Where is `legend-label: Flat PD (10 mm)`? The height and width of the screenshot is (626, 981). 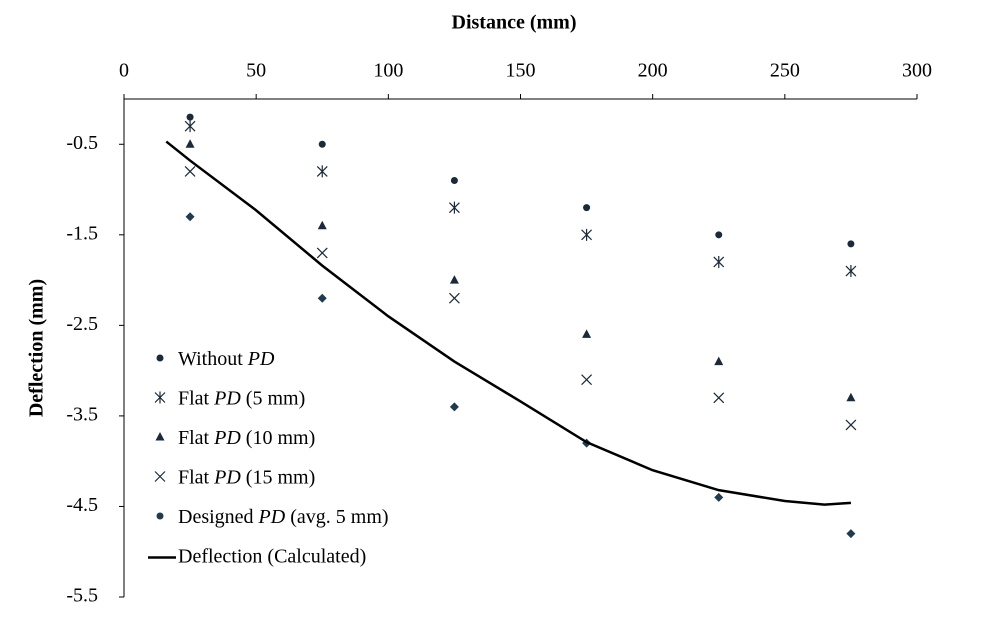 legend-label: Flat PD (10 mm) is located at coordinates (246, 438).